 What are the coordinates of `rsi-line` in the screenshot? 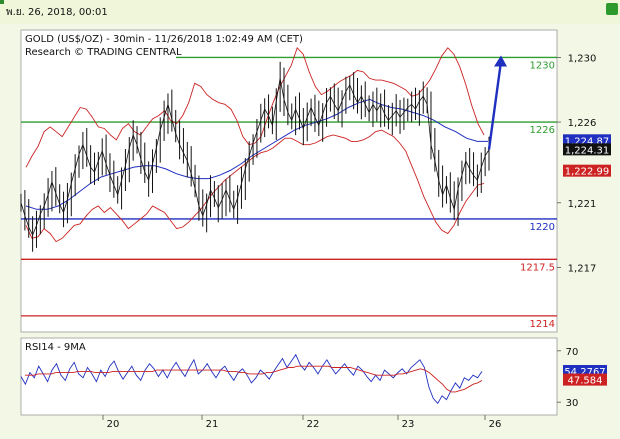 It's located at (251, 379).